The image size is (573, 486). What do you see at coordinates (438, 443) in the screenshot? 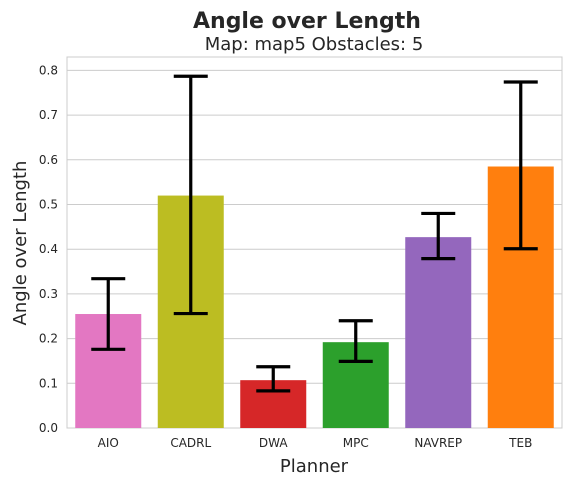
I see `x-tick-label: NAVREP` at bounding box center [438, 443].